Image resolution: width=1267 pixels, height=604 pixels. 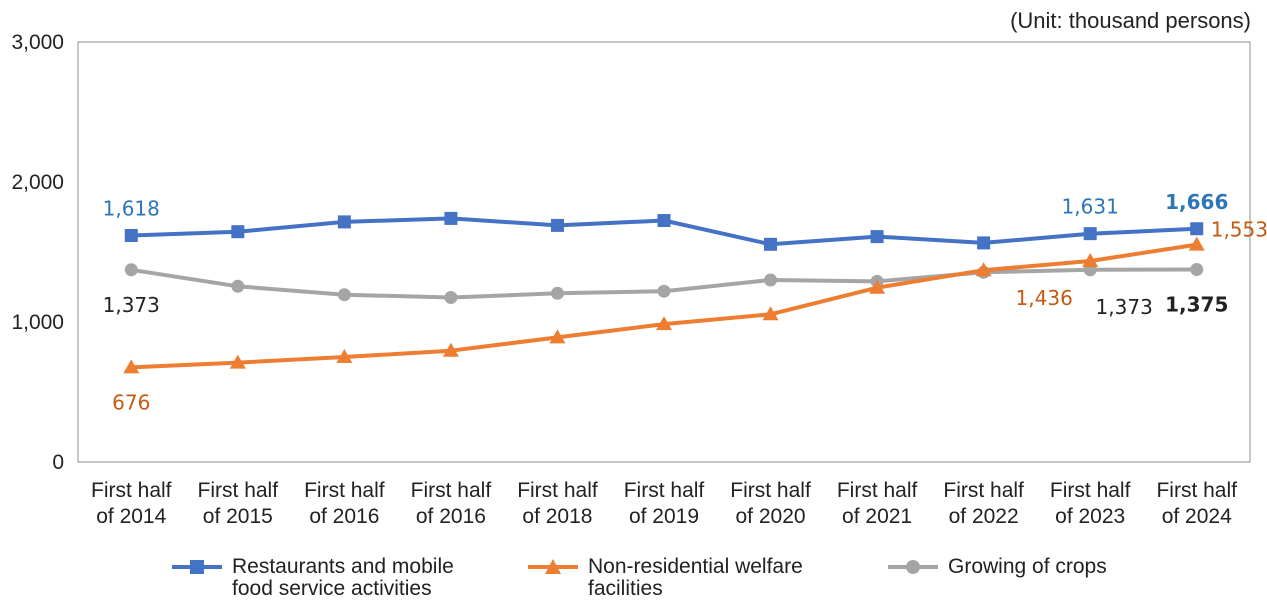 What do you see at coordinates (1090, 503) in the screenshot?
I see `x-tick-label: First half of 2023` at bounding box center [1090, 503].